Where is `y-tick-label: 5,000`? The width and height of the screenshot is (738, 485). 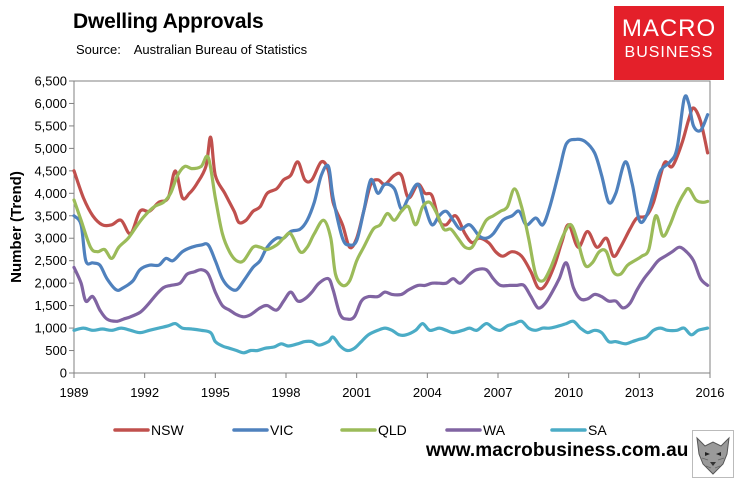 y-tick-label: 5,000 is located at coordinates (50, 148).